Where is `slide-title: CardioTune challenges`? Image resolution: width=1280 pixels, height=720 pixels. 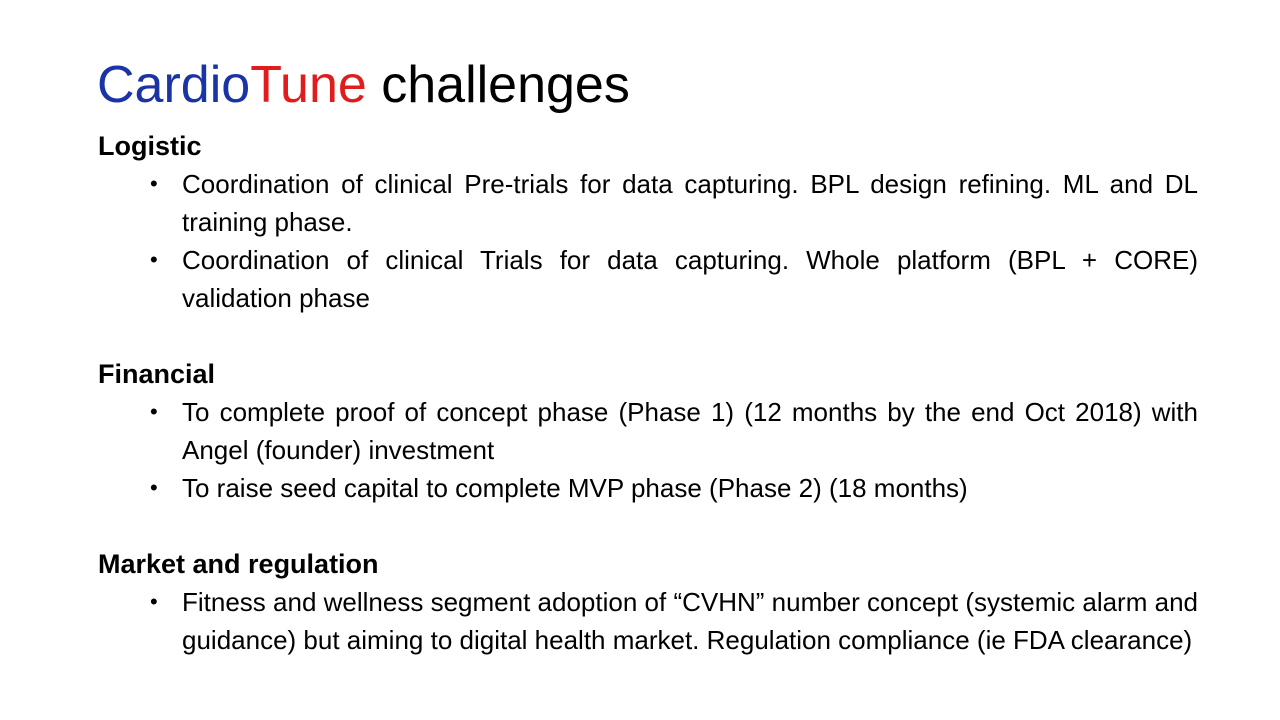 slide-title: CardioTune challenges is located at coordinates (363, 85).